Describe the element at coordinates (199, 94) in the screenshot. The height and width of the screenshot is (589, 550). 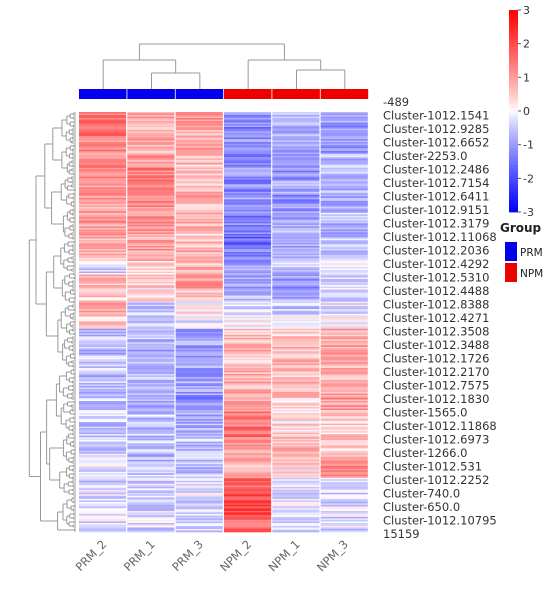
I see `group-bar-cell` at that location.